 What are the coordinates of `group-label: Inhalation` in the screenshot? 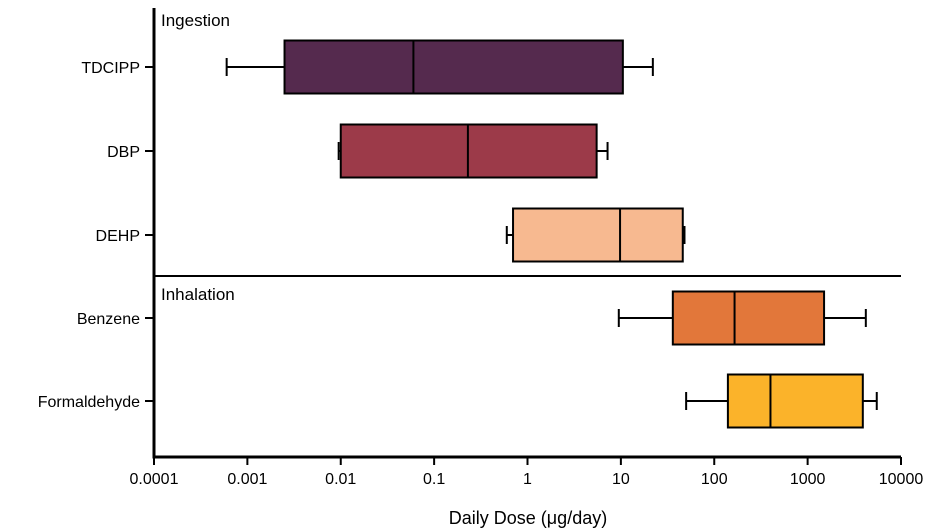 It's located at (198, 294).